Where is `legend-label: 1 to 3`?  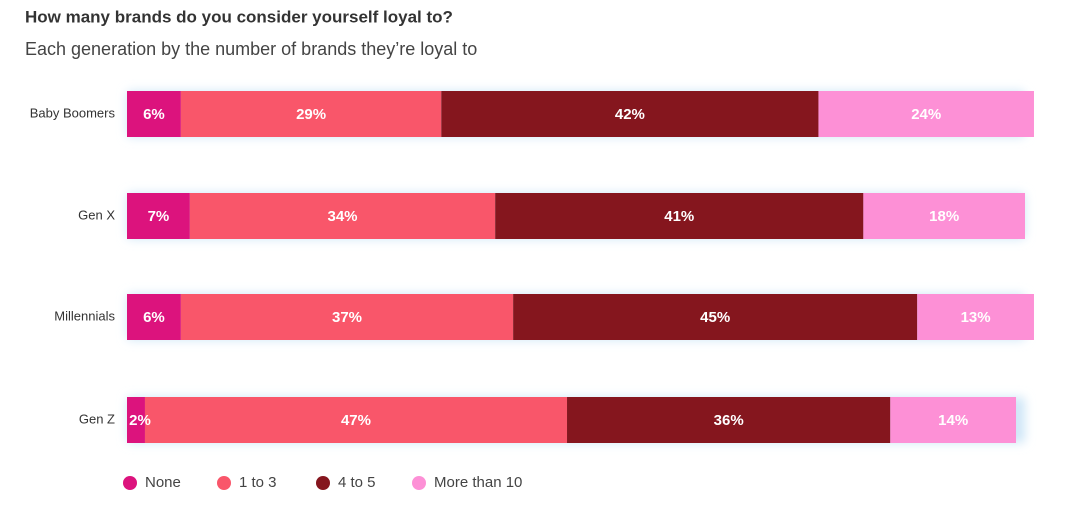 legend-label: 1 to 3 is located at coordinates (258, 482).